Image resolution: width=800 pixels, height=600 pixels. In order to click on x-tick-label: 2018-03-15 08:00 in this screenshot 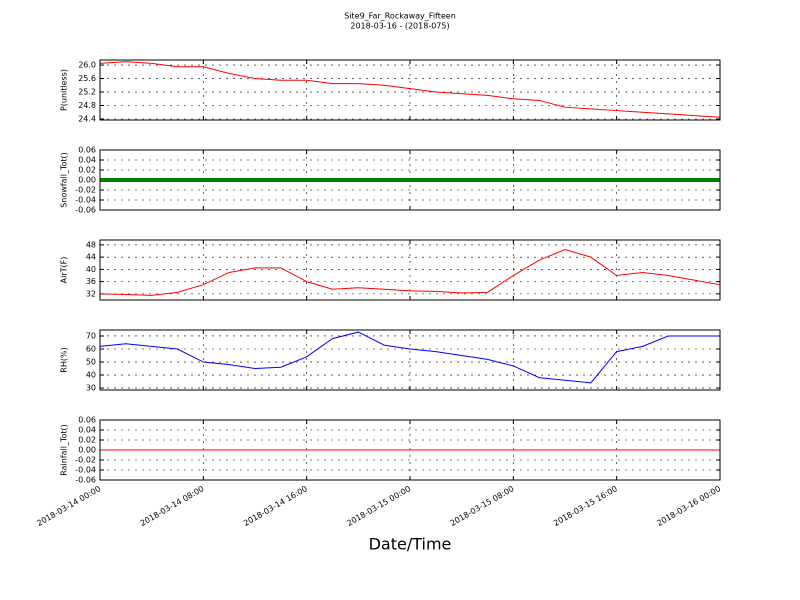, I will do `click(482, 506)`.